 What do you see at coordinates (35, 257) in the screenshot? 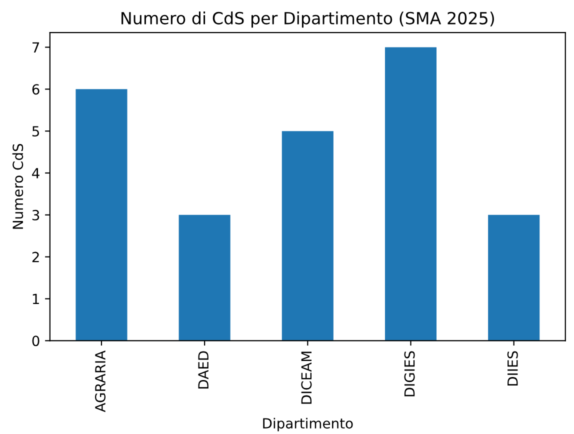
I see `y-tick-label: 2` at bounding box center [35, 257].